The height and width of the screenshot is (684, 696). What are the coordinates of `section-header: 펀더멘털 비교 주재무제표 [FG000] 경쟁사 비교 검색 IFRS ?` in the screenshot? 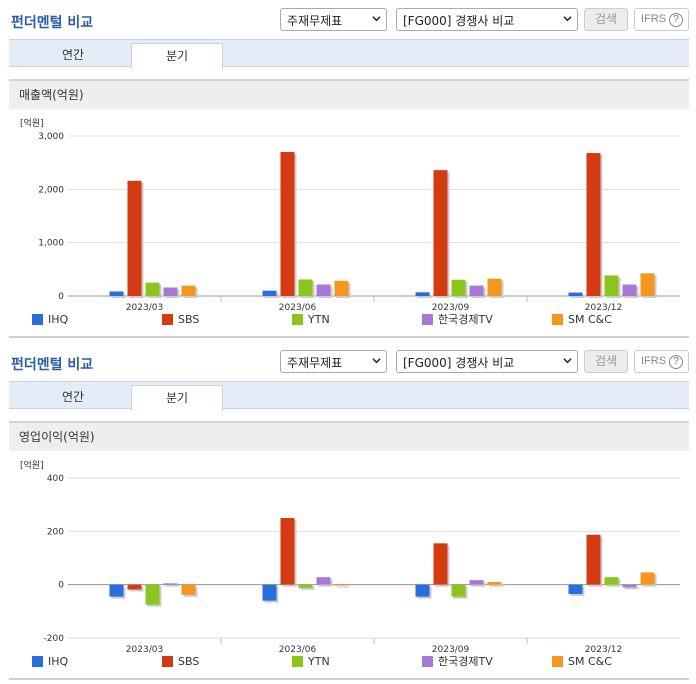 It's located at (348, 19).